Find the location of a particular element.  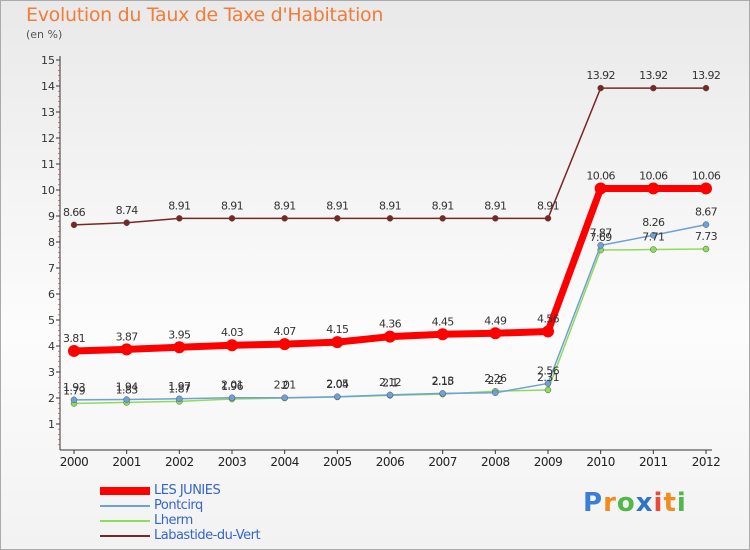

data-label: 4.36 is located at coordinates (390, 324).